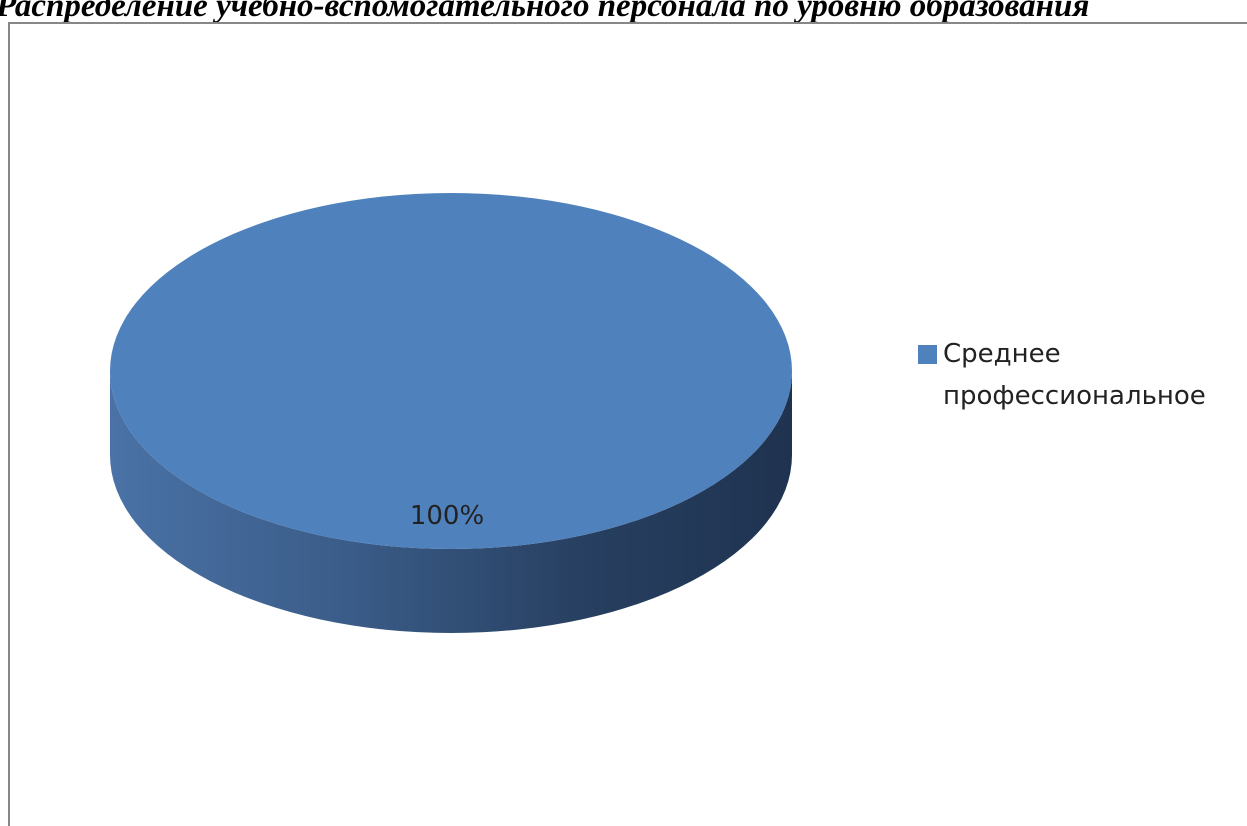 The width and height of the screenshot is (1247, 826). I want to click on legend-label: Среднее профессиональное, so click(1074, 375).